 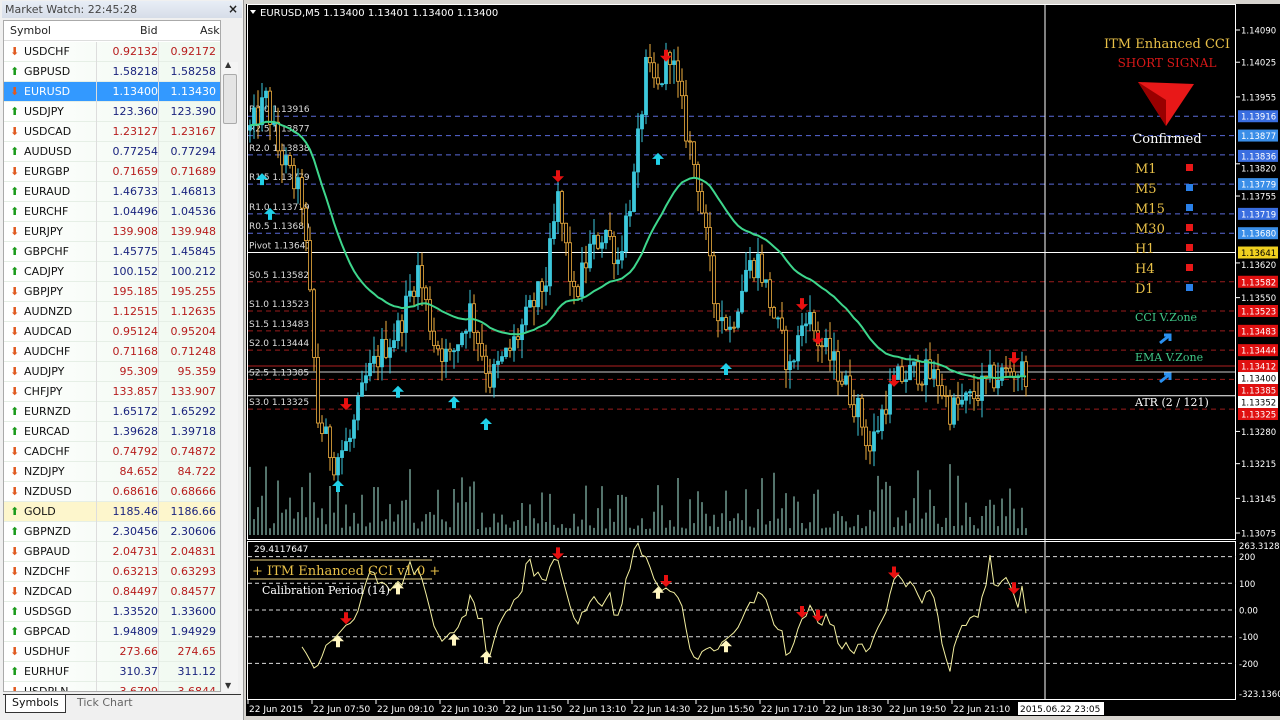 I want to click on market-watch-tabs: Symbols Tick Chart, so click(x=122, y=704).